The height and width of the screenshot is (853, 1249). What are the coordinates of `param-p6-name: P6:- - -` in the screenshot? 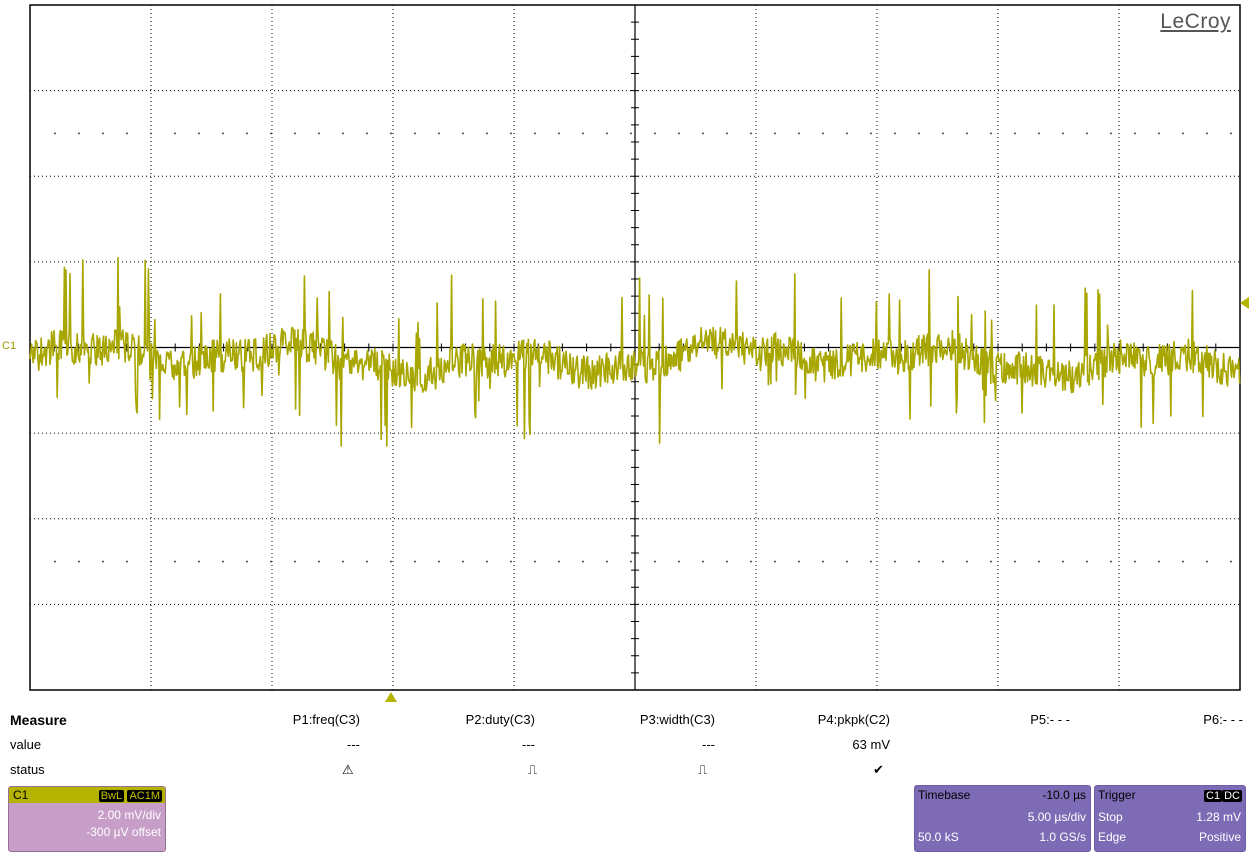 It's located at (1223, 719).